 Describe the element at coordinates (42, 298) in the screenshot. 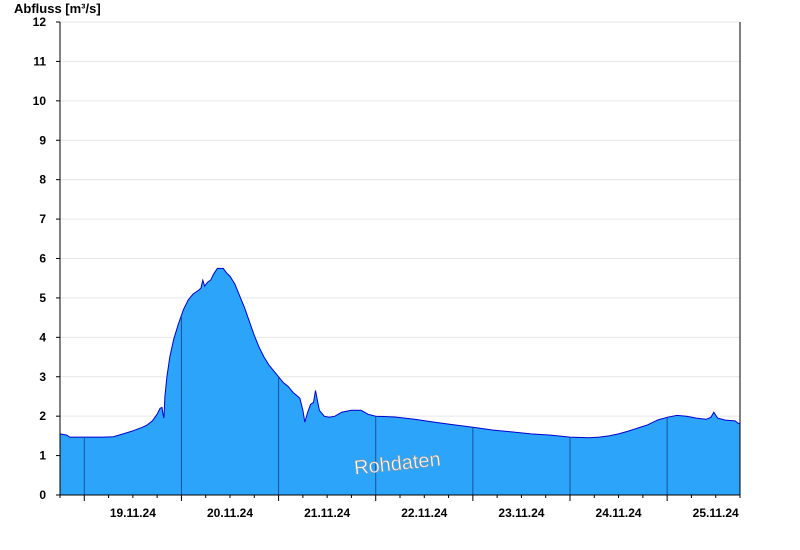

I see `y-tick-label: 5` at that location.